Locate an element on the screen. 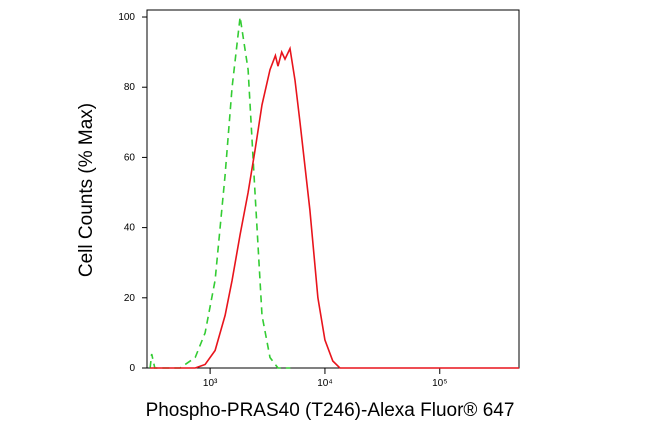  y-tick-label: 40 is located at coordinates (130, 228).